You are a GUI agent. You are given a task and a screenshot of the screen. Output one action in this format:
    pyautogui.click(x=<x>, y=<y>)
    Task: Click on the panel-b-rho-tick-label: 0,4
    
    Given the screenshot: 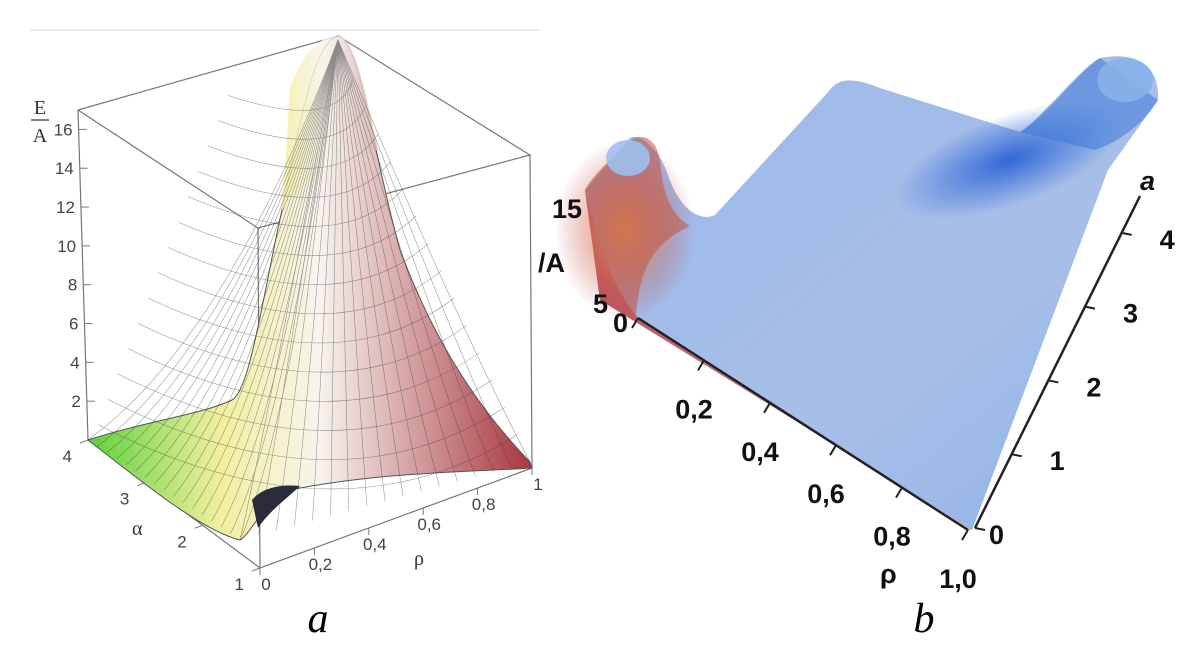 What is the action you would take?
    pyautogui.click(x=760, y=452)
    